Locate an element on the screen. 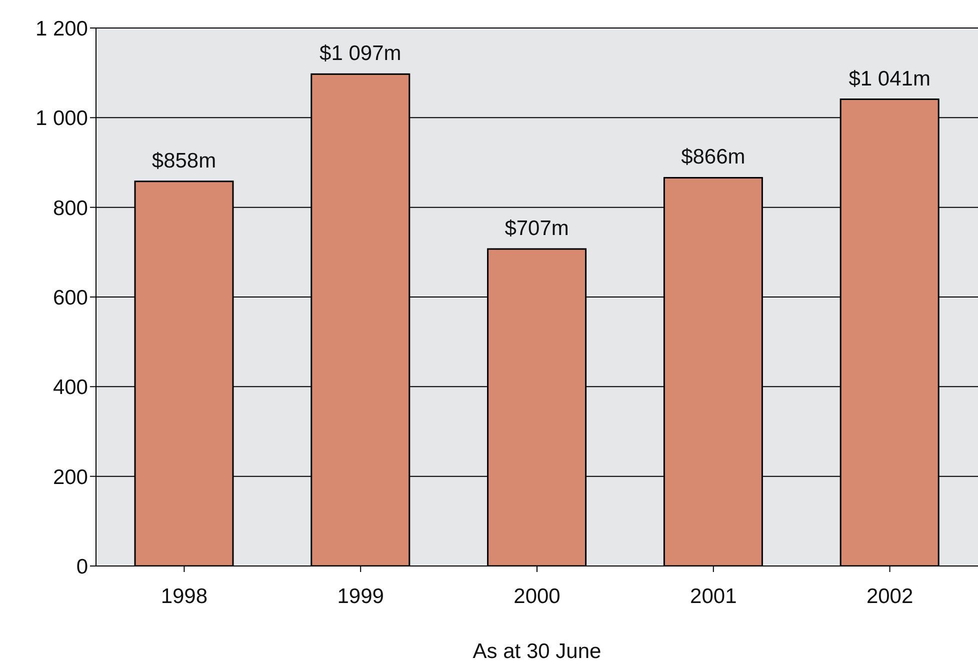  data-label: $707m is located at coordinates (536, 228).